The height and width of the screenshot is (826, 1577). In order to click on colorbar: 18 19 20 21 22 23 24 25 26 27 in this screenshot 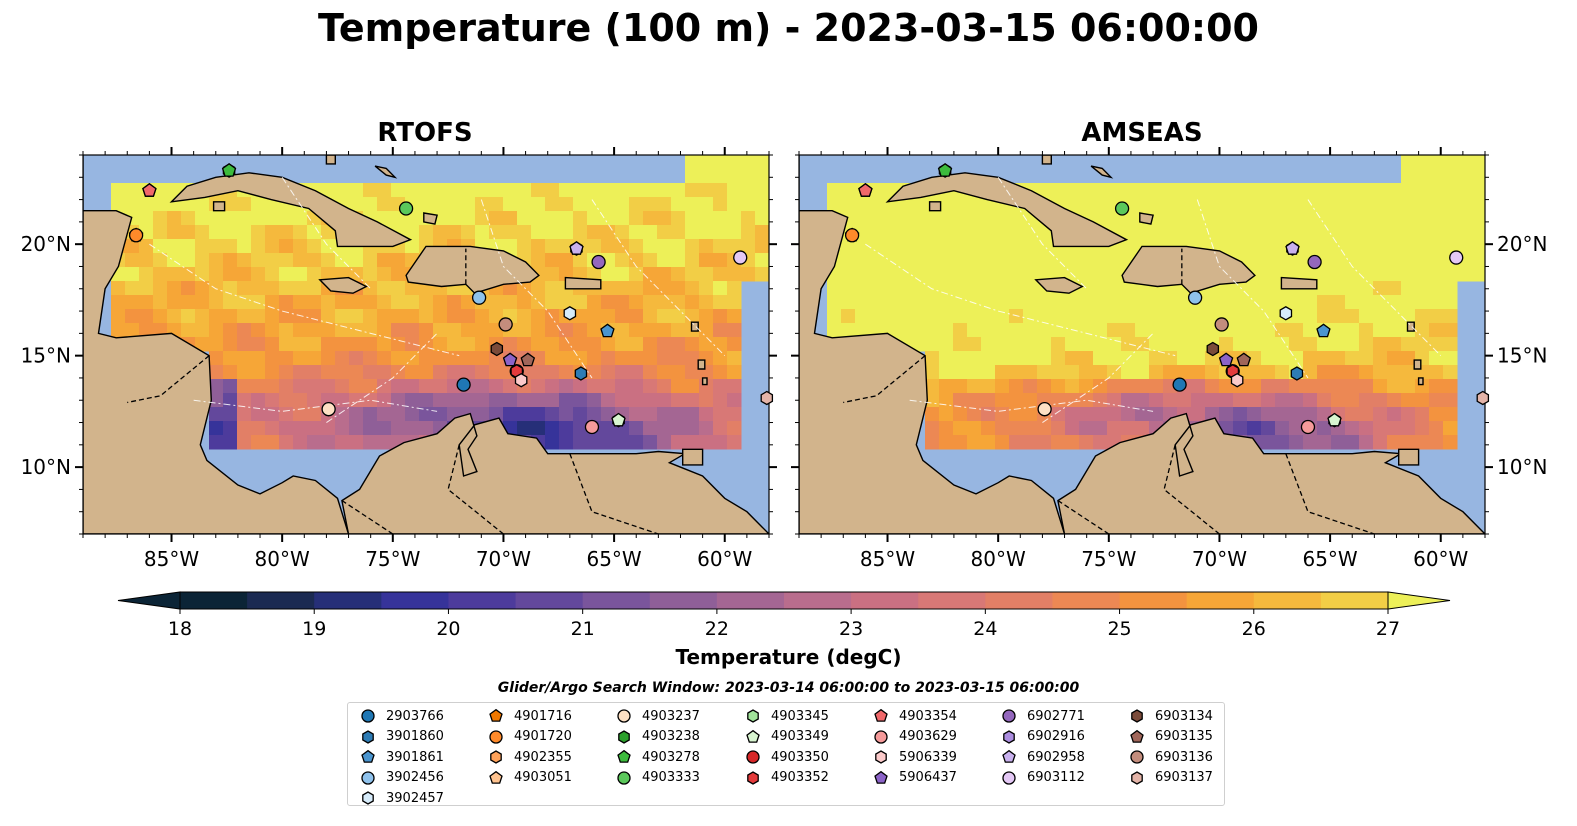, I will do `click(784, 615)`.